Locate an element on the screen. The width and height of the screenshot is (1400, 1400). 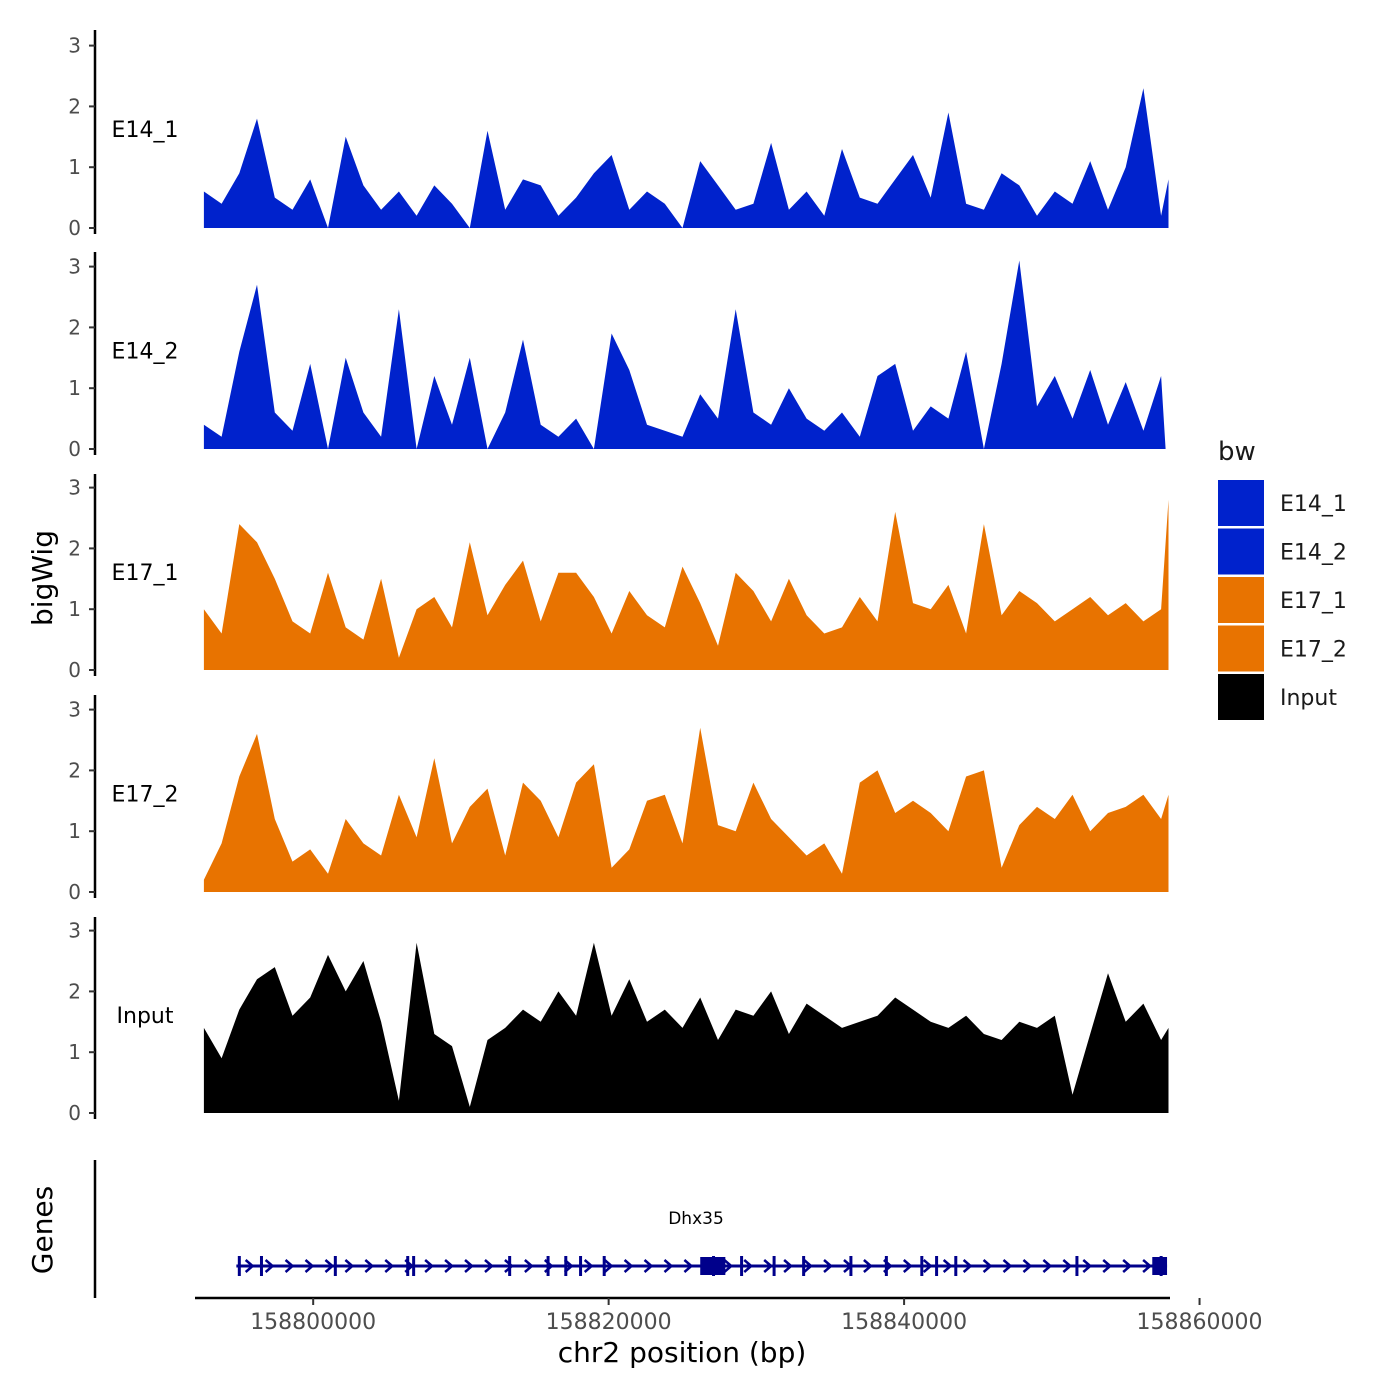
track-panel-E14_2: 0 1 2 3 E14_2 is located at coordinates (617, 356).